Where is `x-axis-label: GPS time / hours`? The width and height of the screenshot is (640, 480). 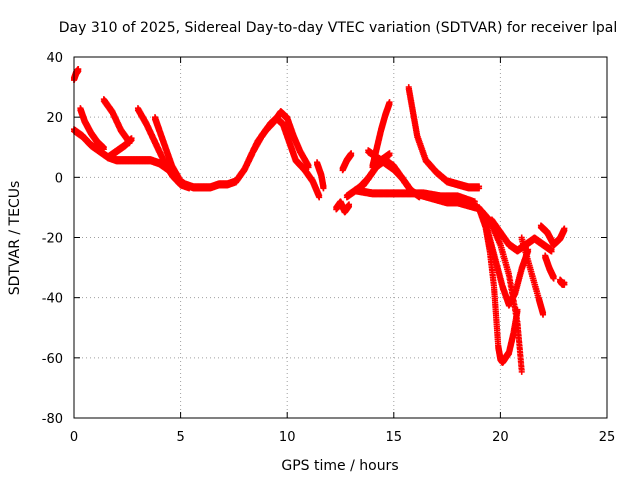
x-axis-label: GPS time / hours is located at coordinates (339, 466).